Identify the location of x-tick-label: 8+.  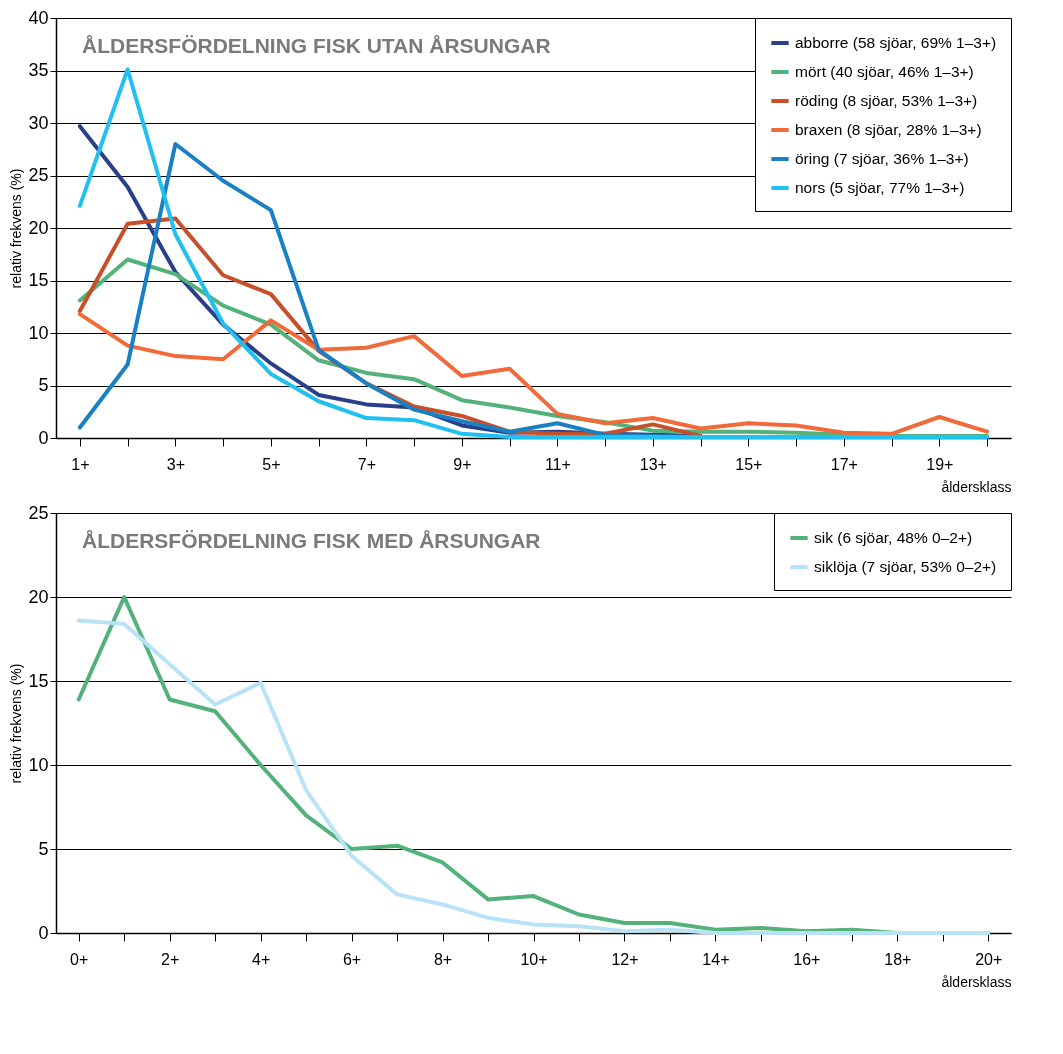
(443, 959).